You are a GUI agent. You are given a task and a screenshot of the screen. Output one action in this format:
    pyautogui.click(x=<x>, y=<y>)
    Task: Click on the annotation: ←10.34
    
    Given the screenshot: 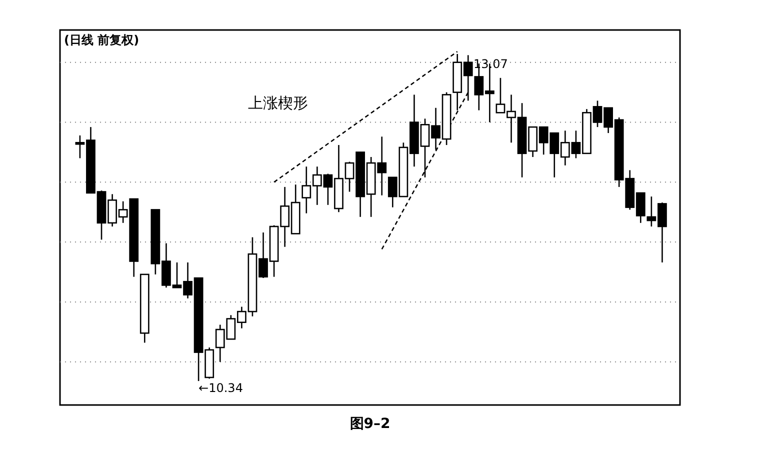 What is the action you would take?
    pyautogui.click(x=220, y=388)
    